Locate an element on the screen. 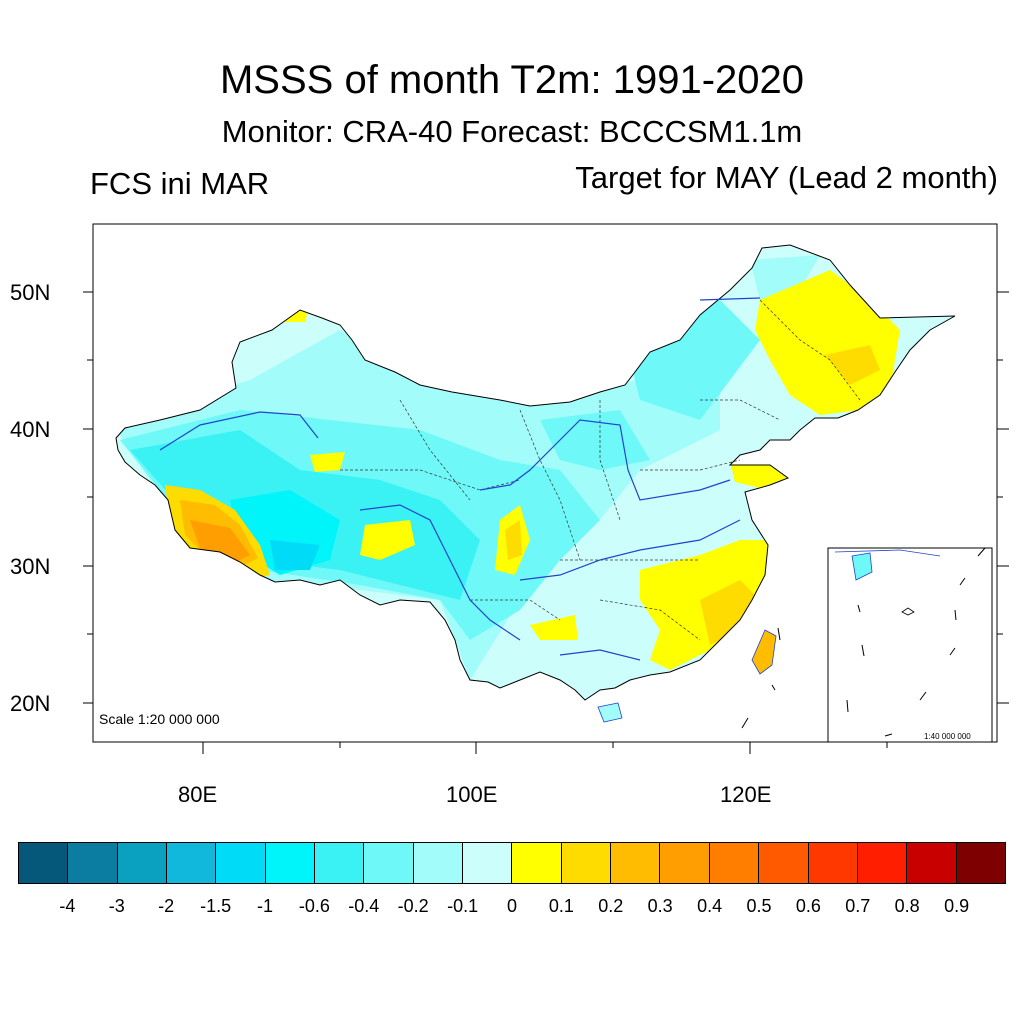 This screenshot has width=1024, height=1024. colorbar is located at coordinates (512, 863).